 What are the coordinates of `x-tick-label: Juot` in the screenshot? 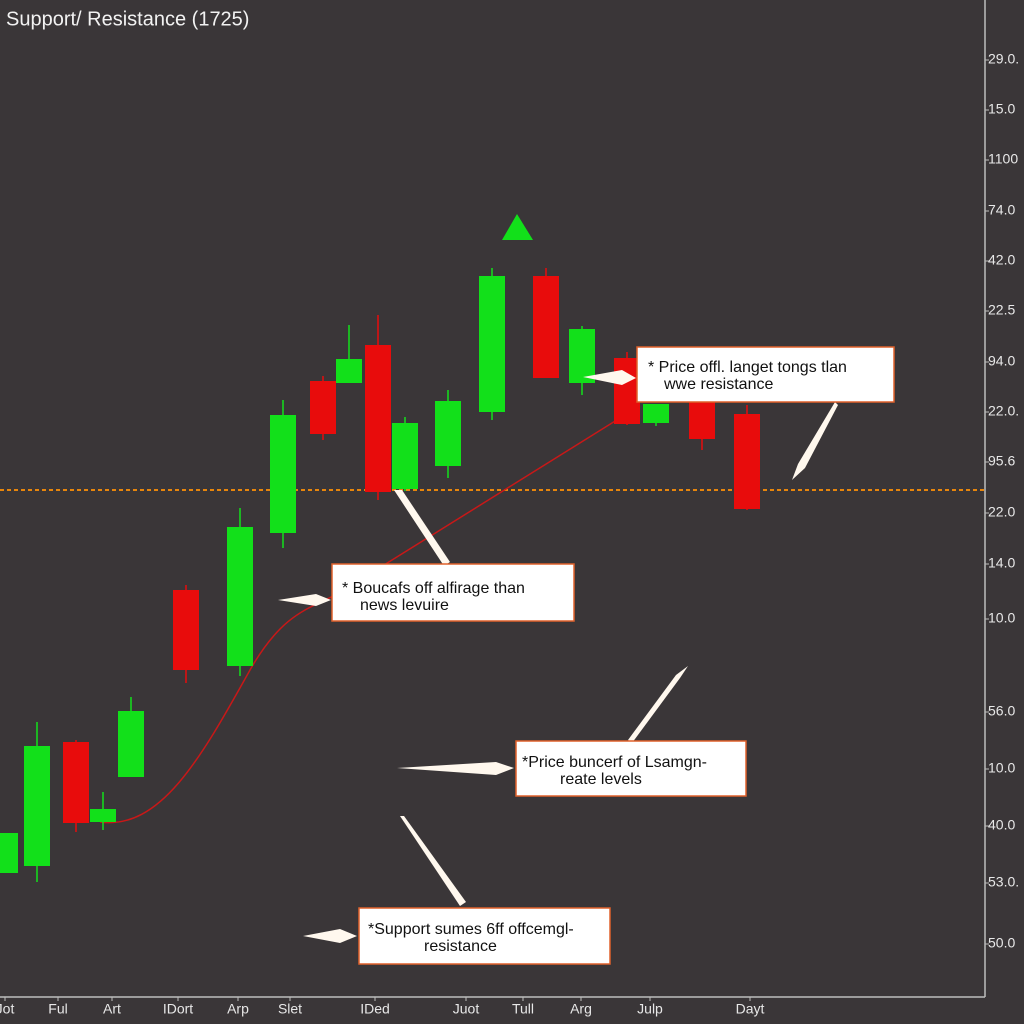 It's located at (466, 1009).